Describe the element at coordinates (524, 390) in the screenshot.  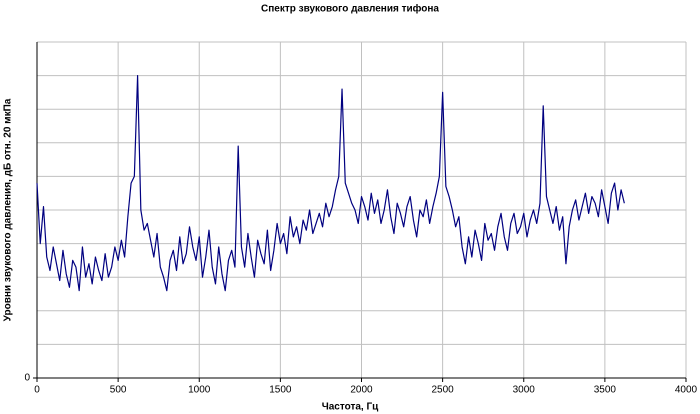
I see `x-tick-label: 3000` at that location.